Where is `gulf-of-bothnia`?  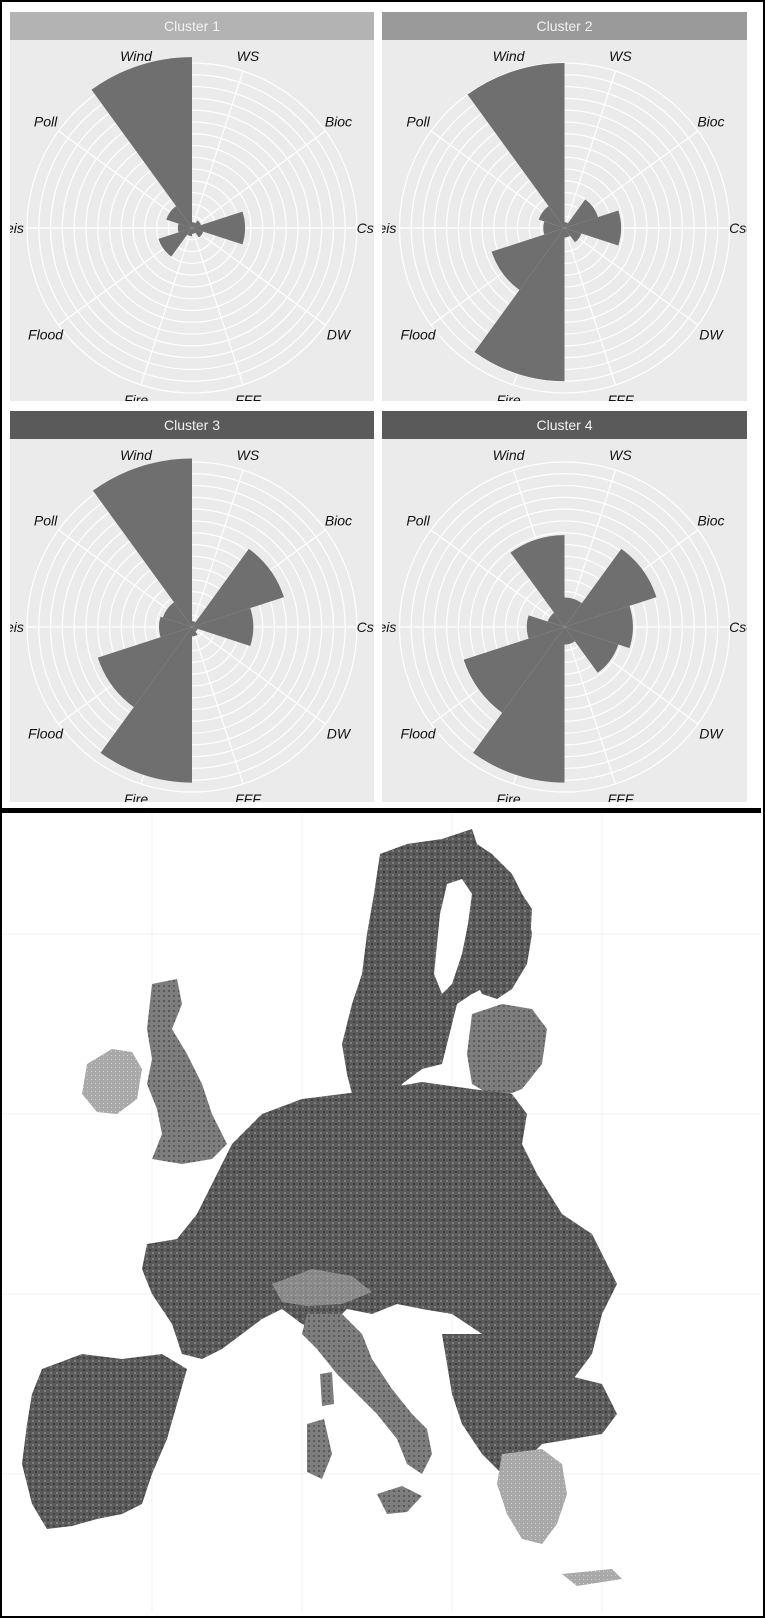
gulf-of-bothnia is located at coordinates (453, 936).